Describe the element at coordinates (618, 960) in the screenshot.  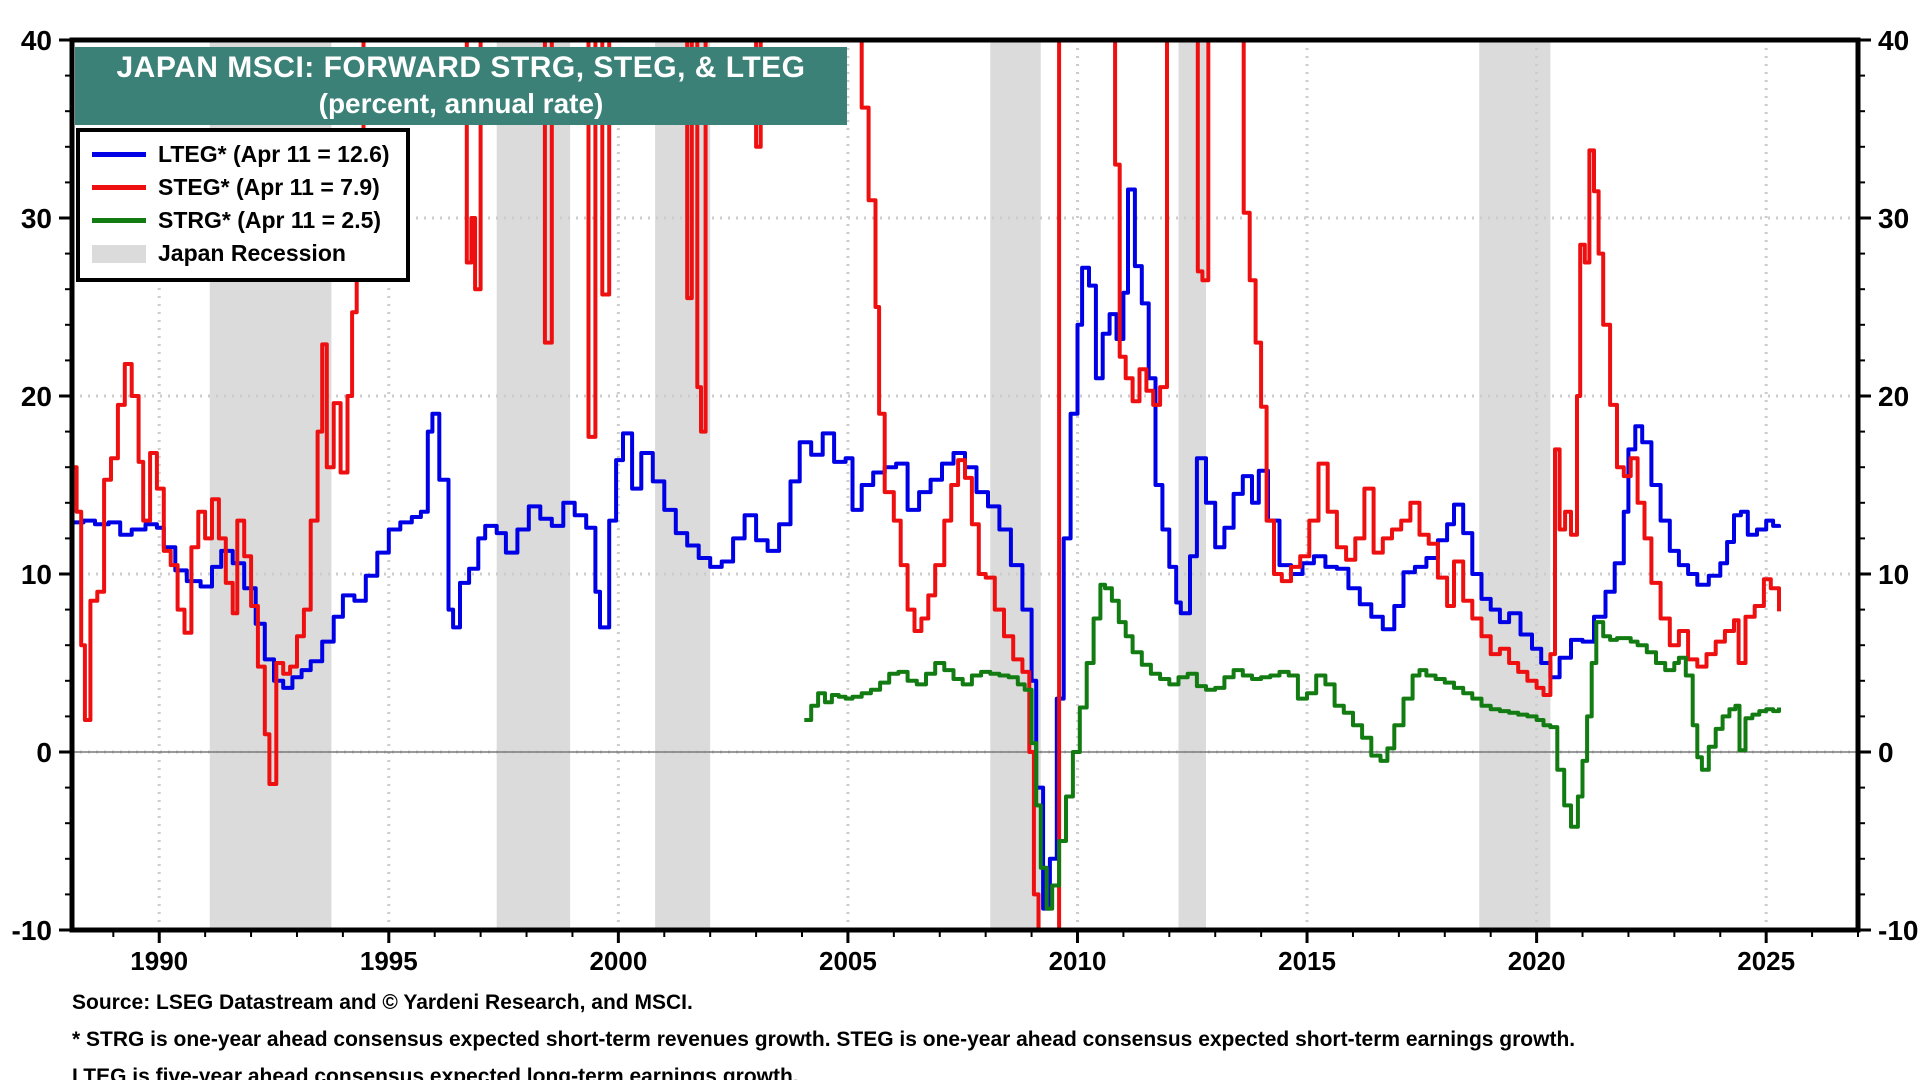
I see `svg-text: 2000` at that location.